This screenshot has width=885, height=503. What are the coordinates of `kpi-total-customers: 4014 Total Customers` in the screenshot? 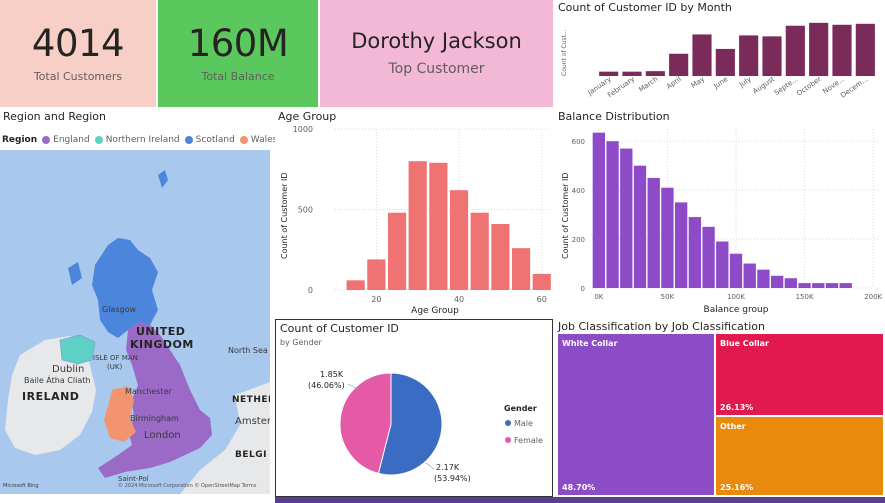 It's located at (78, 53).